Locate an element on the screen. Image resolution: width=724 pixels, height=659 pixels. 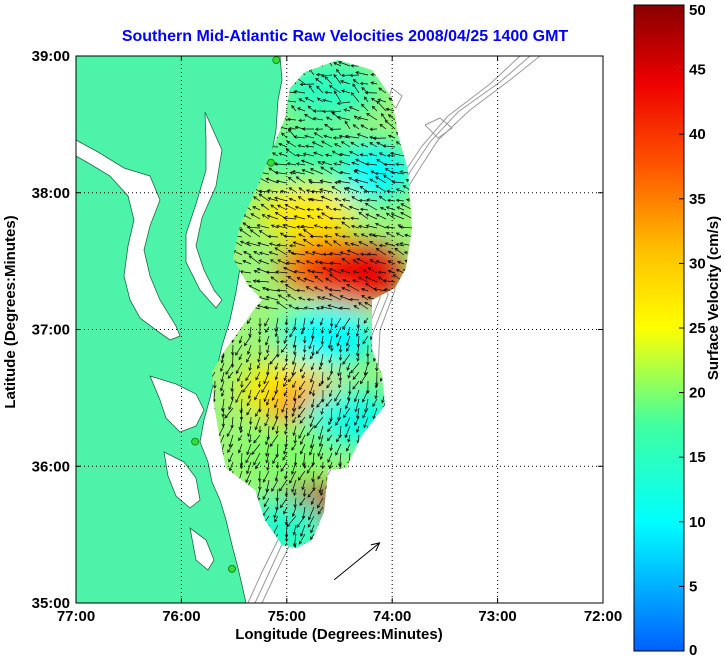
x-tick-label: 77:00 is located at coordinates (76, 616).